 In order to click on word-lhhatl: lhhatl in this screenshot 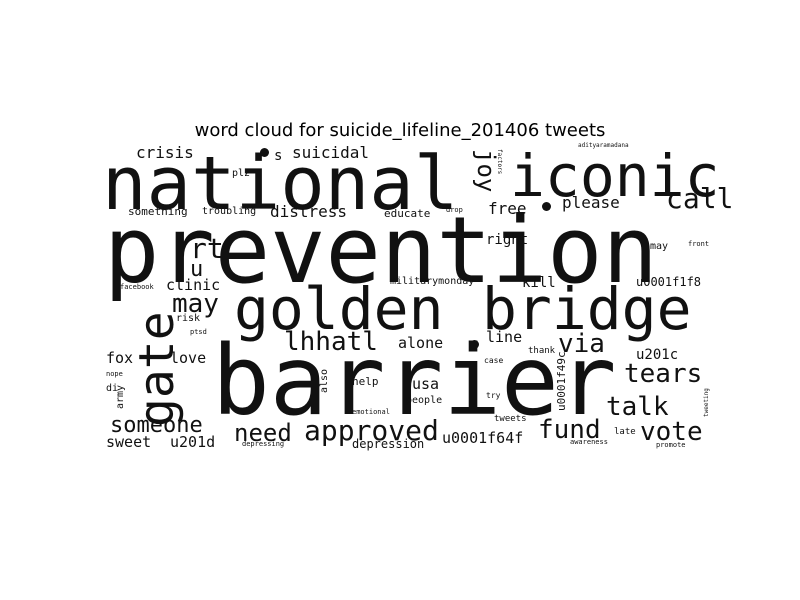, I will do `click(331, 342)`.